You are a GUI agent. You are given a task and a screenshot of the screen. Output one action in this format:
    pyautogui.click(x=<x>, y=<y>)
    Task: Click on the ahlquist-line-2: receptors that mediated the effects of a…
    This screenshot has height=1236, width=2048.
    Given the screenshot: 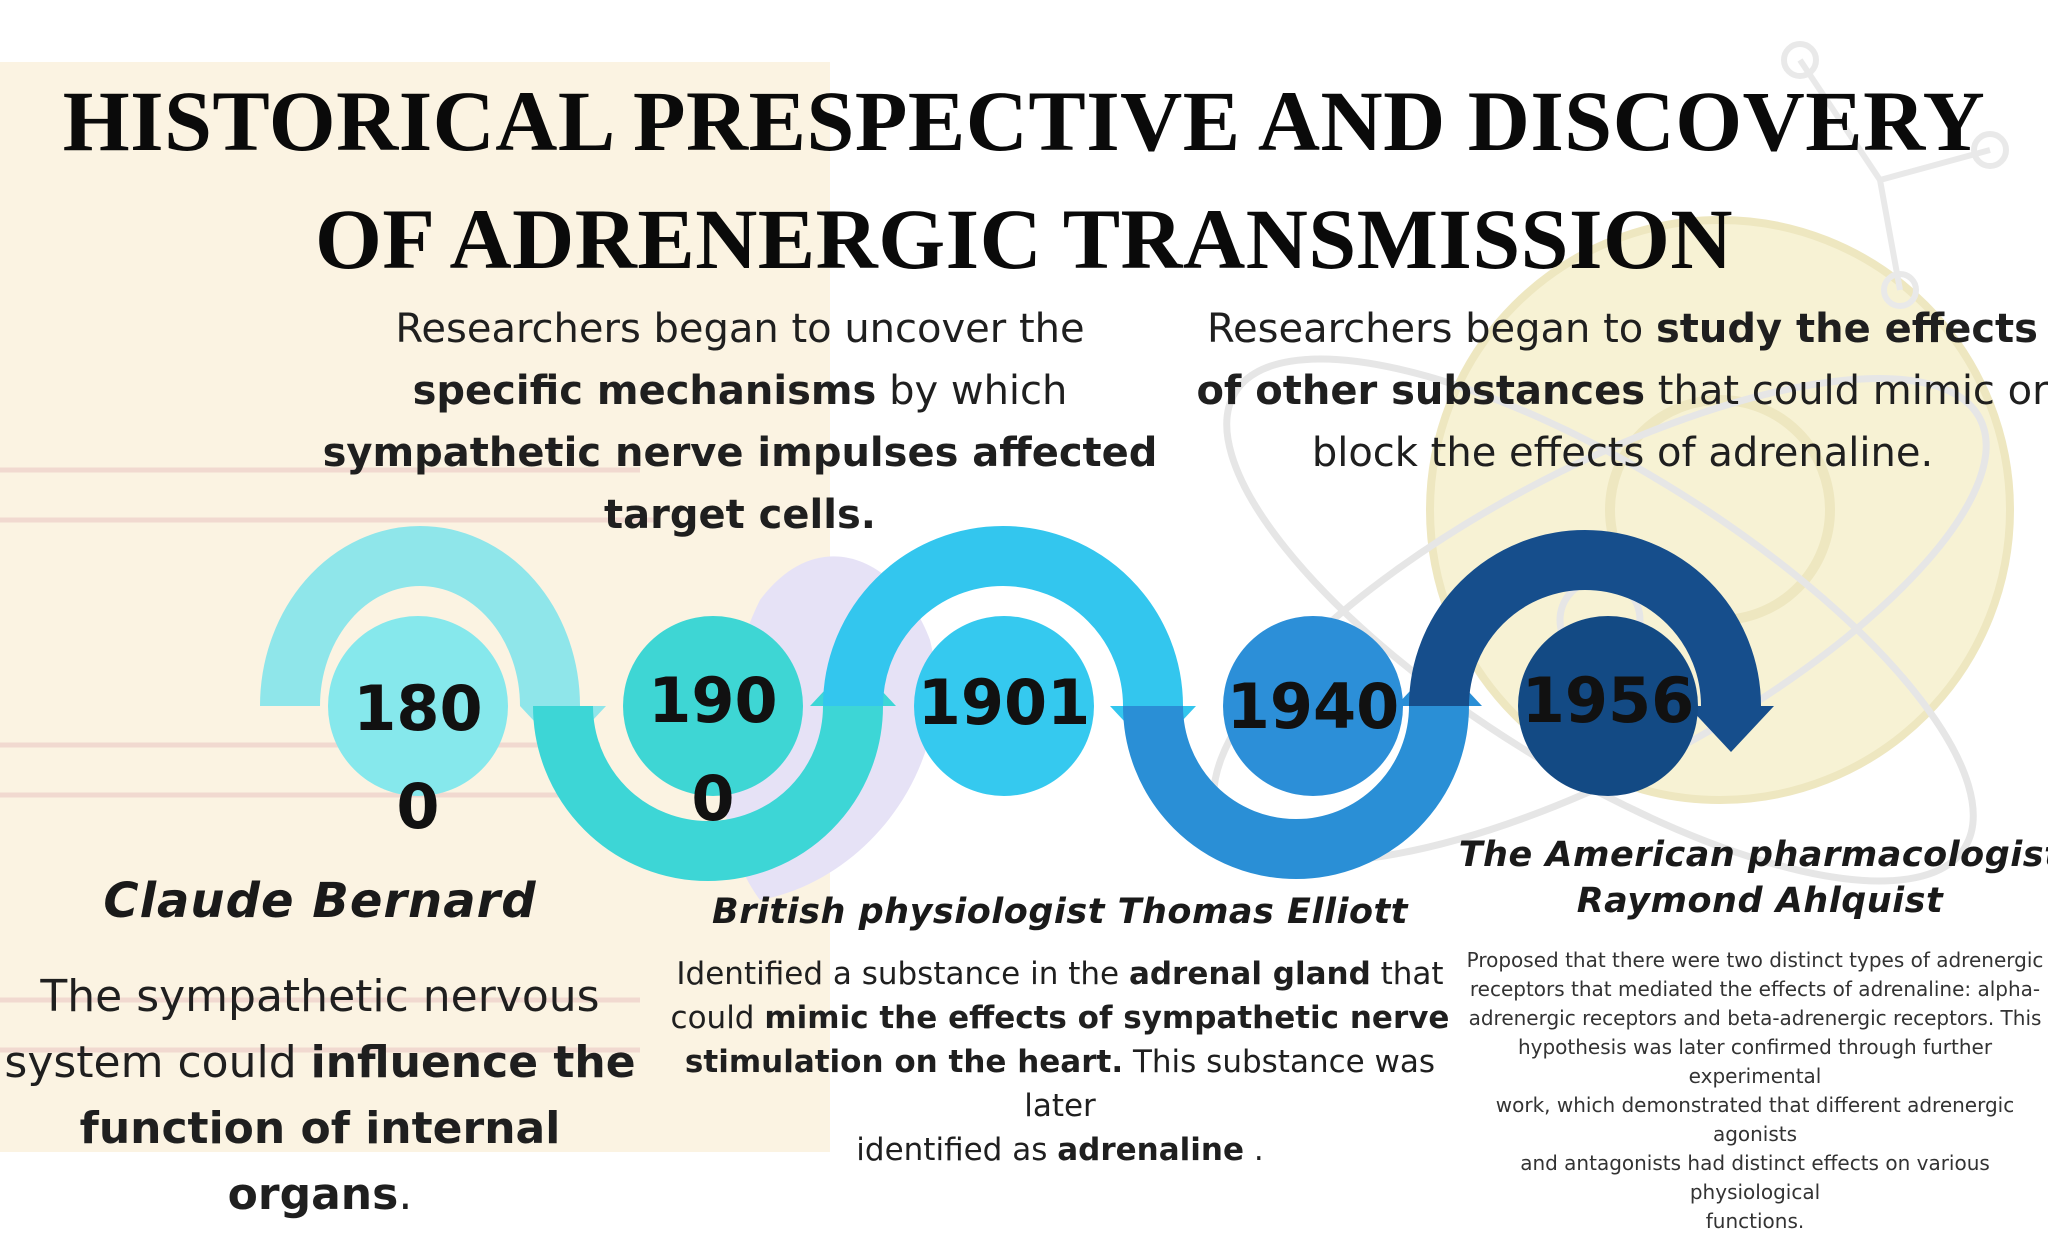 What is the action you would take?
    pyautogui.click(x=1755, y=989)
    